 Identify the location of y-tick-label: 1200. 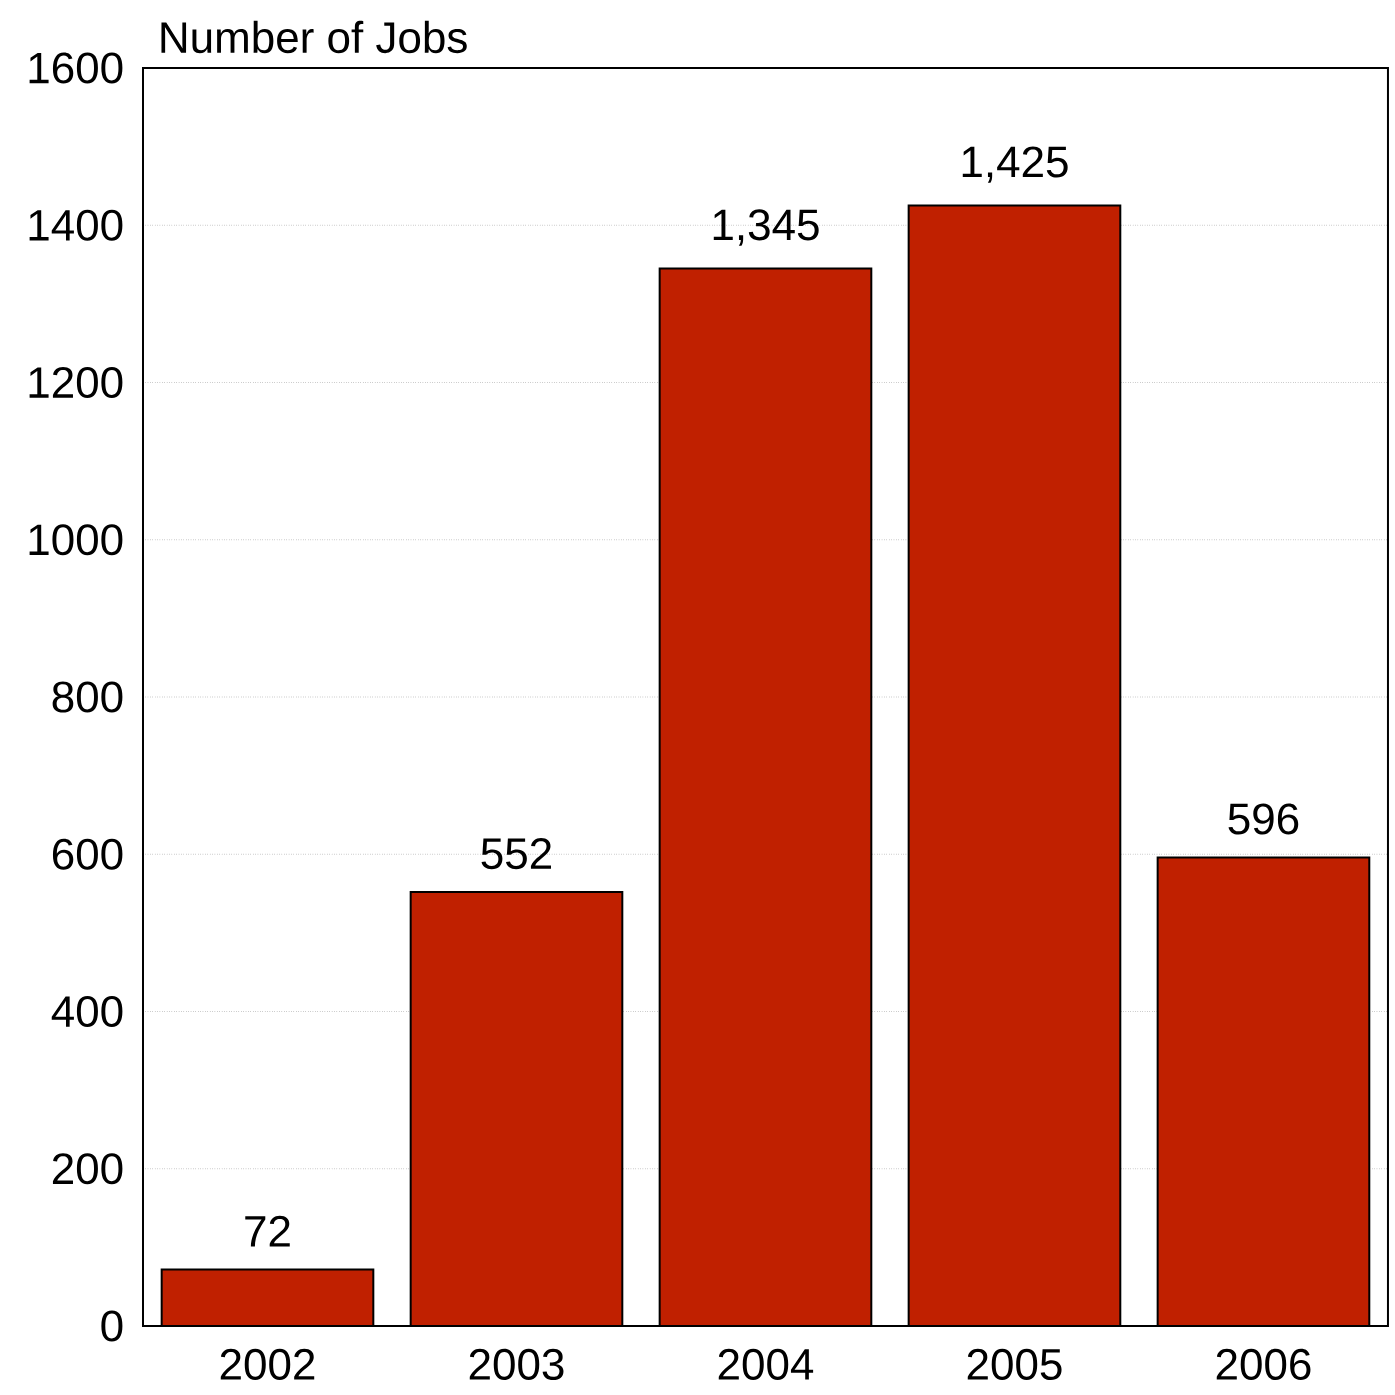
(76, 382).